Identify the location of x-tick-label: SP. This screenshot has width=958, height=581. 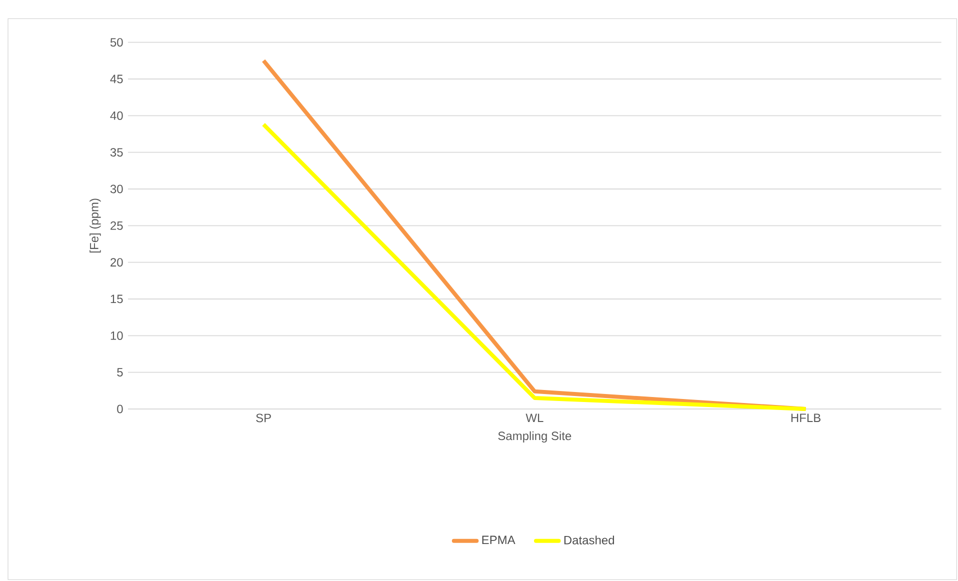
(263, 418).